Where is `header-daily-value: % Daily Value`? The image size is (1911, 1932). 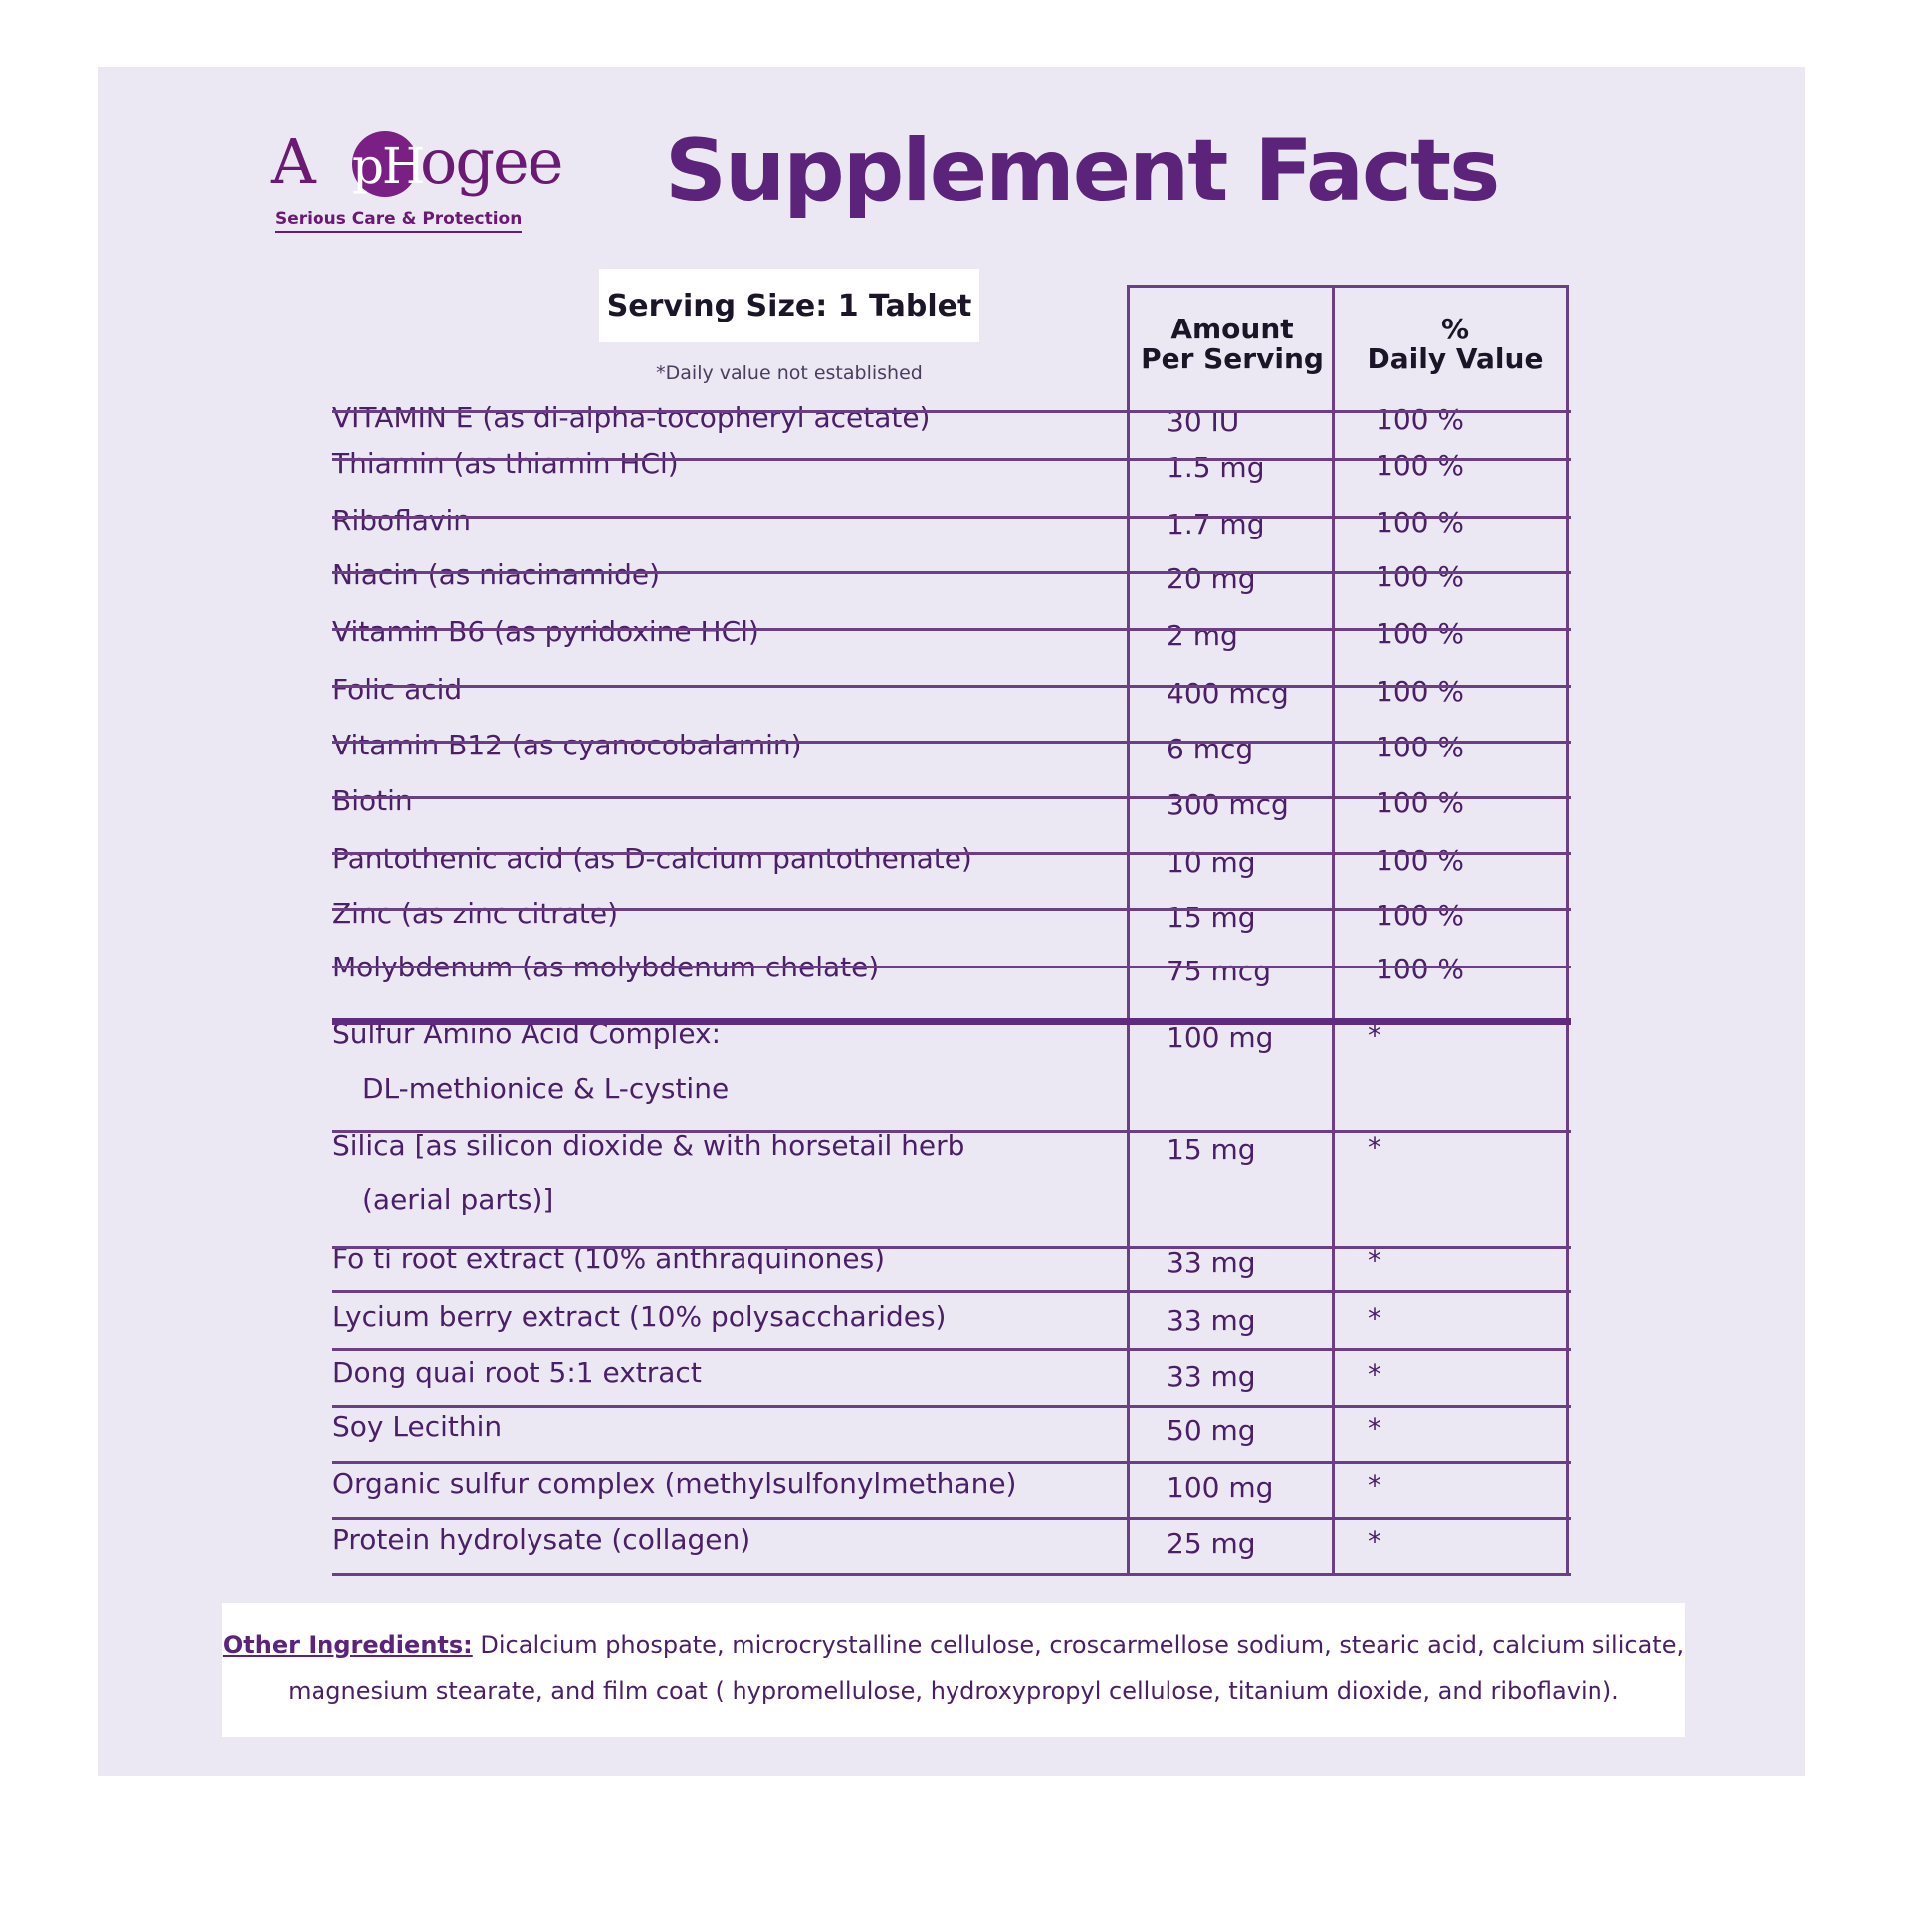
header-daily-value: % Daily Value is located at coordinates (1455, 344).